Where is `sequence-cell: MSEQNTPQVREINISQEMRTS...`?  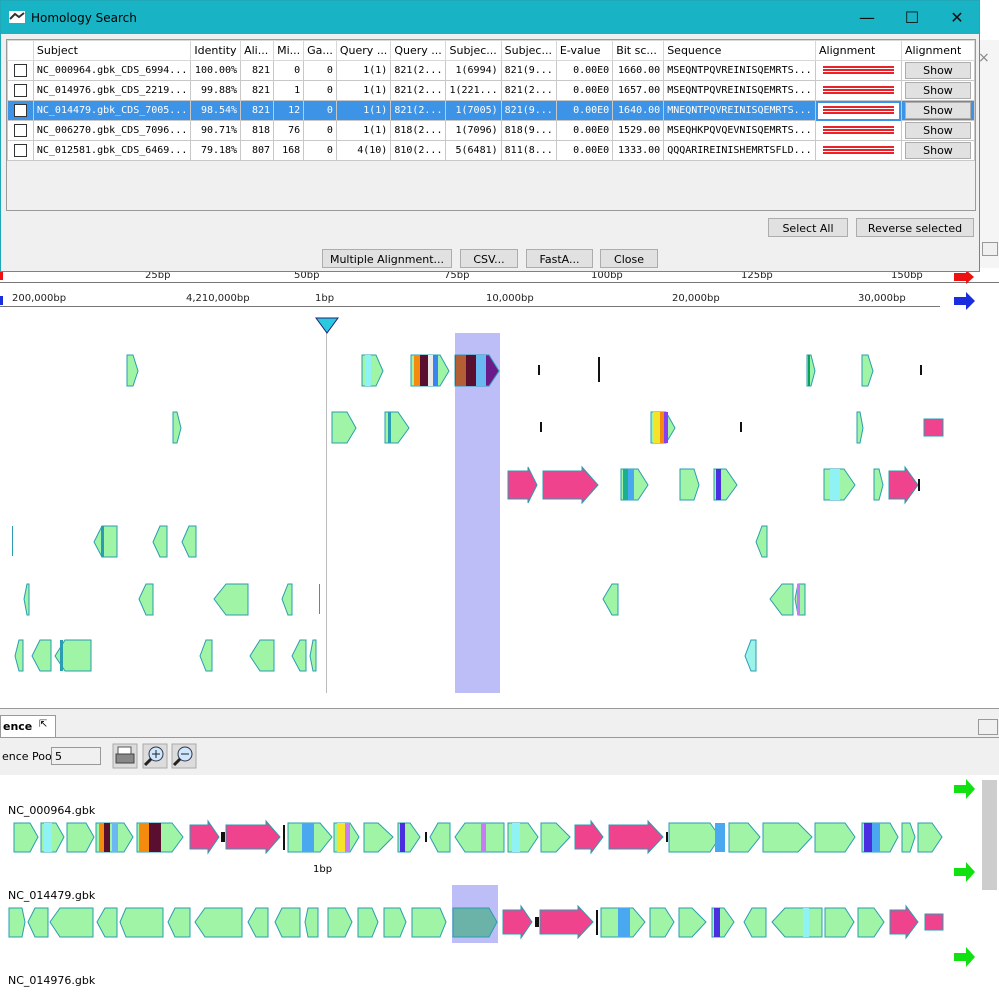 sequence-cell: MSEQNTPQVREINISQEMRTS... is located at coordinates (739, 90).